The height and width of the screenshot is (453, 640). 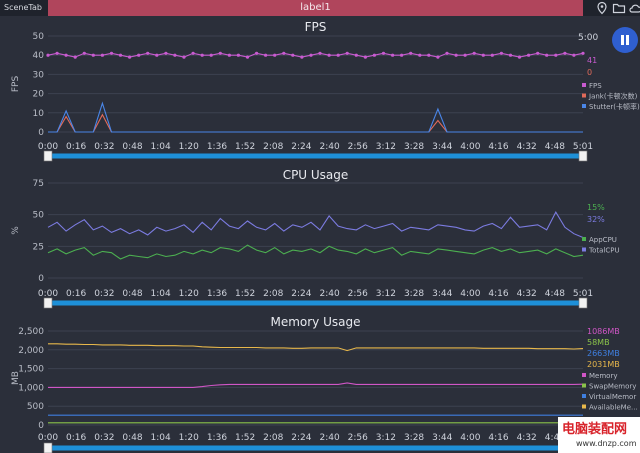 I want to click on current-value-readout: 2031MB, so click(x=603, y=364).